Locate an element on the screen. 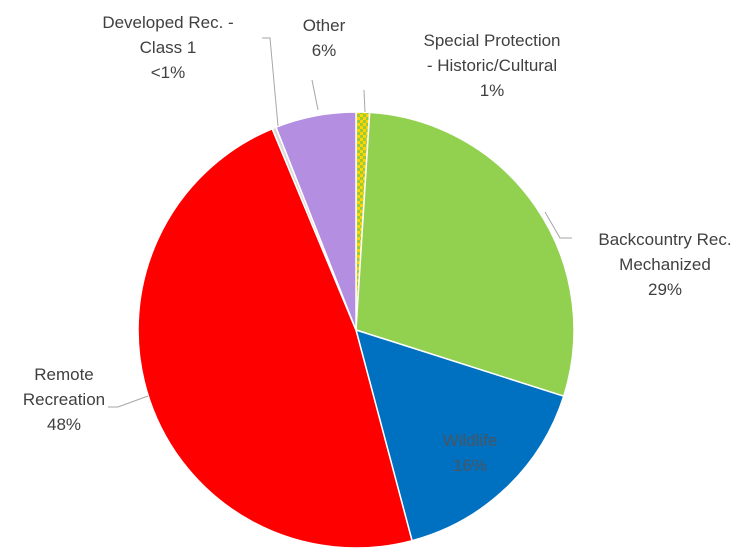 The width and height of the screenshot is (750, 555). data-label-text: Backcountry Rec. is located at coordinates (664, 239).